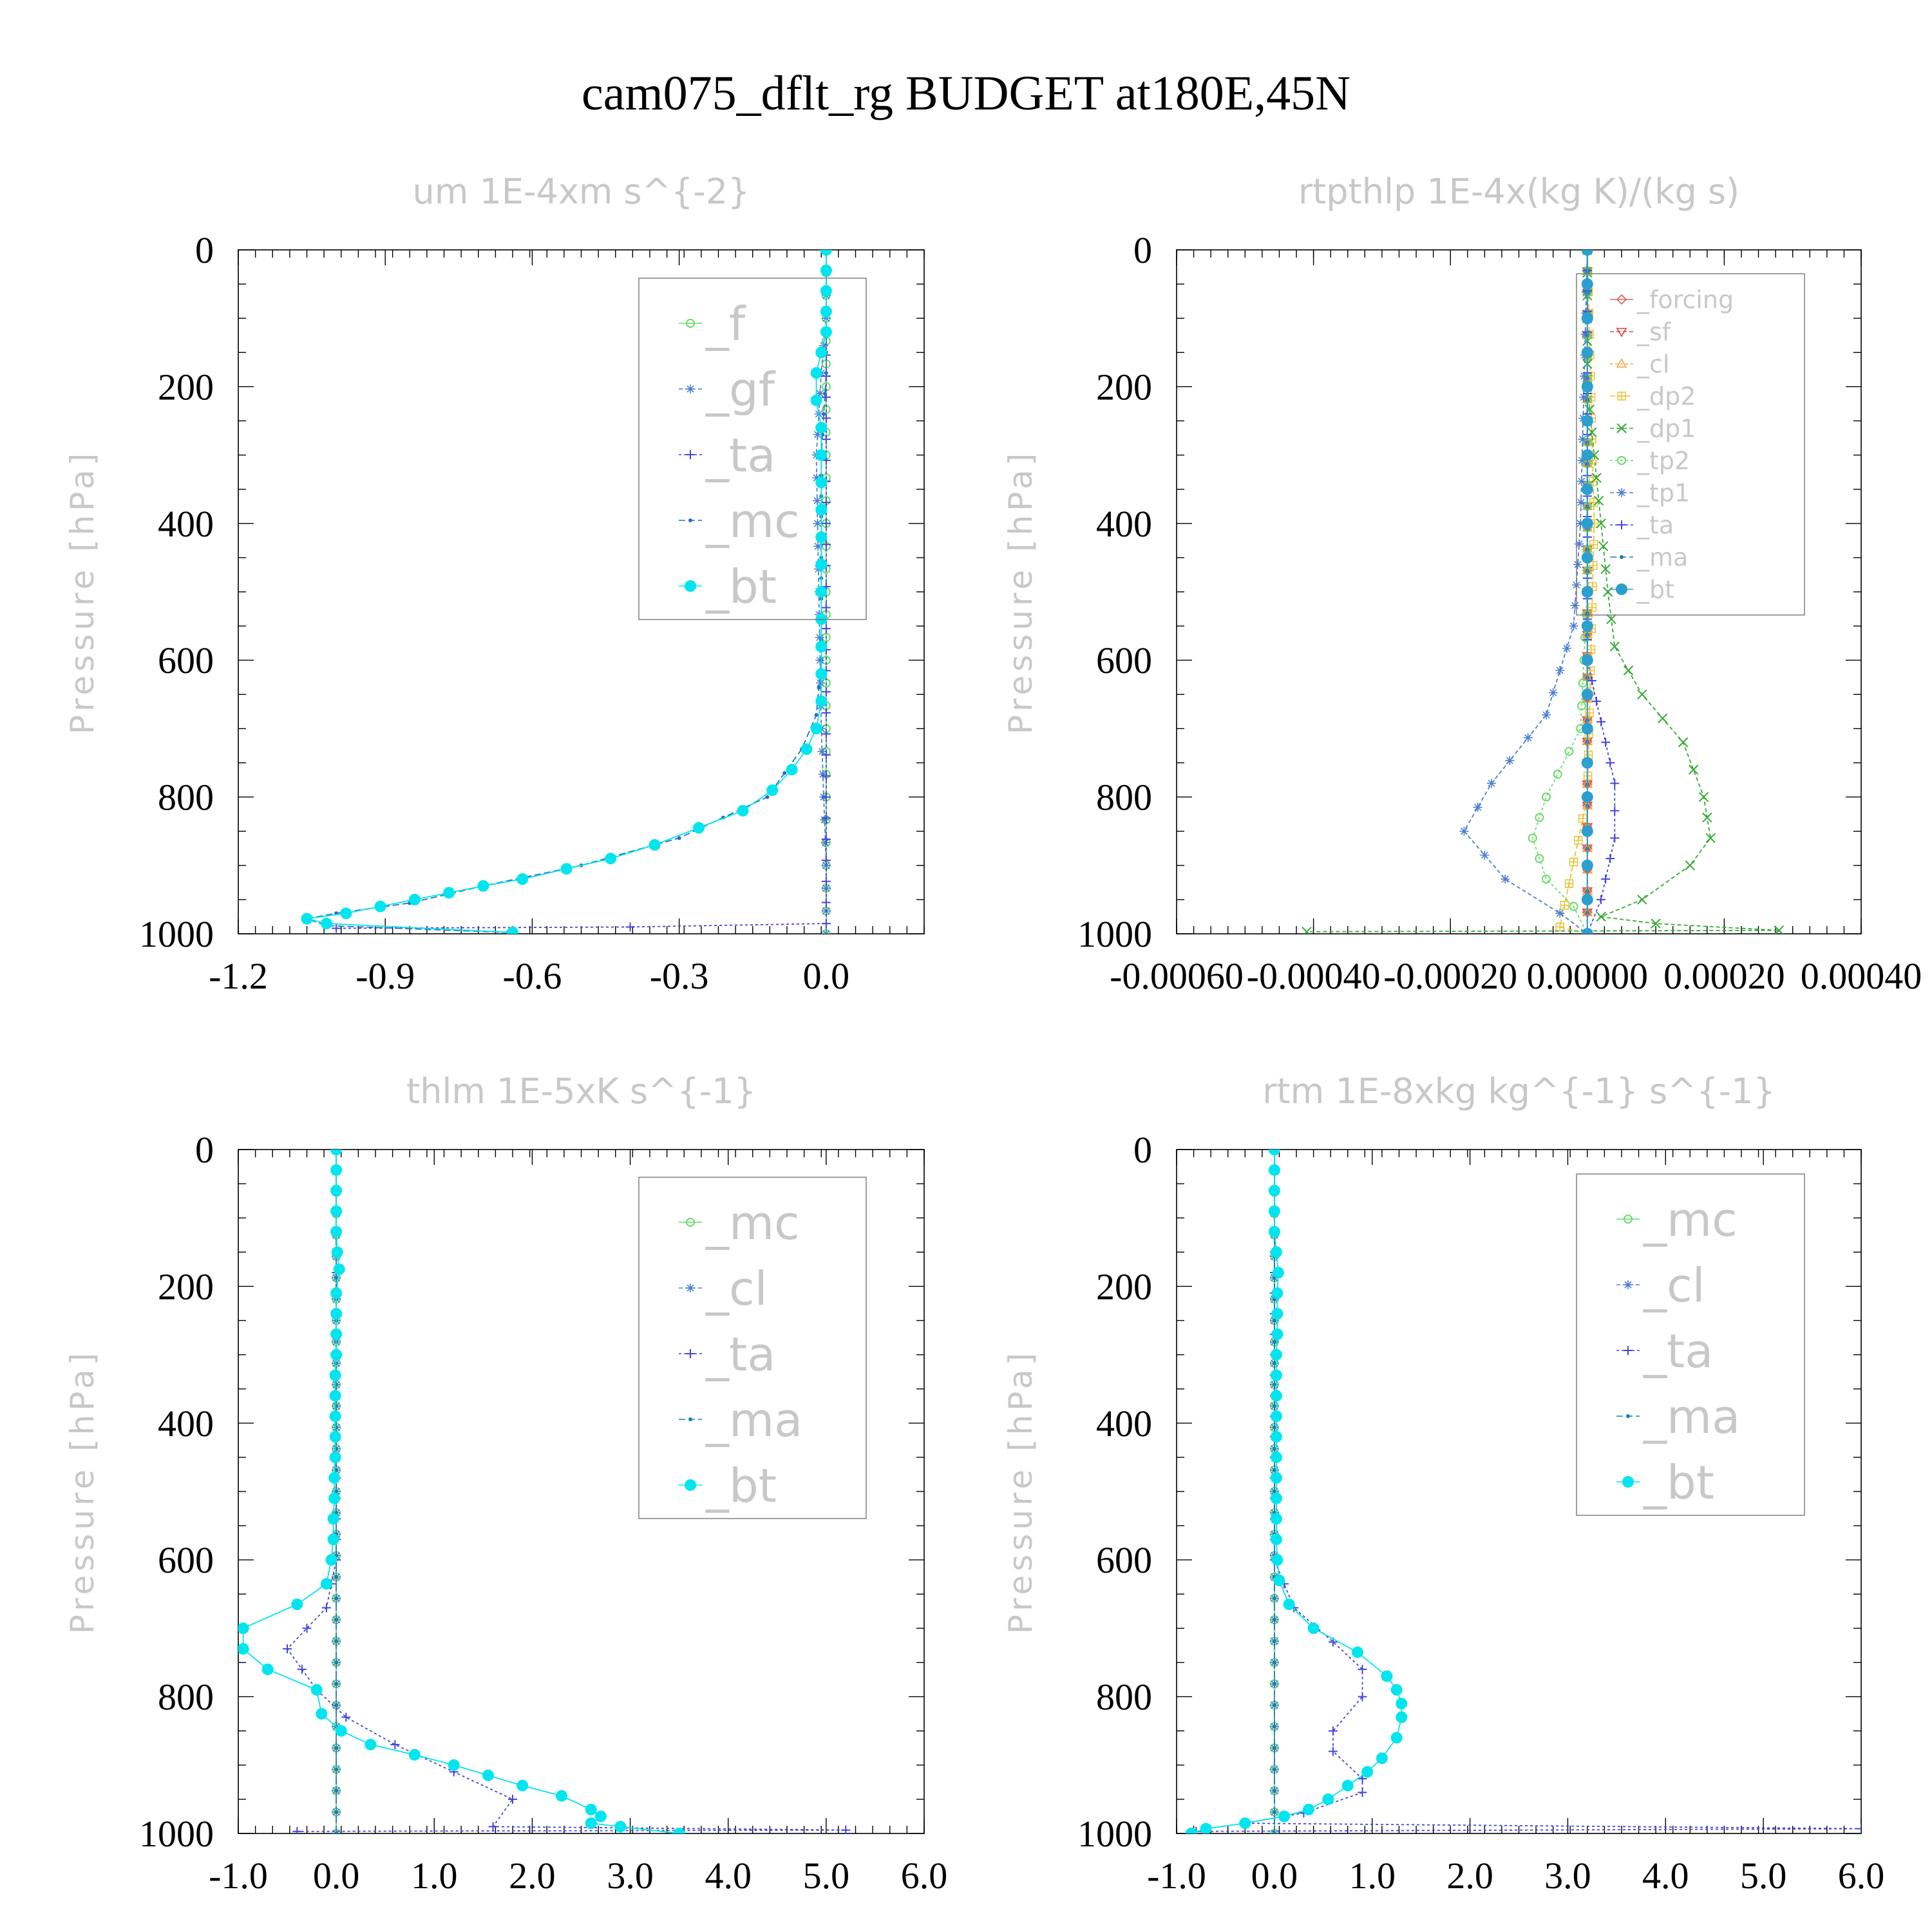 The width and height of the screenshot is (1932, 1932). What do you see at coordinates (1176, 1876) in the screenshot?
I see `x-tick-label: -1.0` at bounding box center [1176, 1876].